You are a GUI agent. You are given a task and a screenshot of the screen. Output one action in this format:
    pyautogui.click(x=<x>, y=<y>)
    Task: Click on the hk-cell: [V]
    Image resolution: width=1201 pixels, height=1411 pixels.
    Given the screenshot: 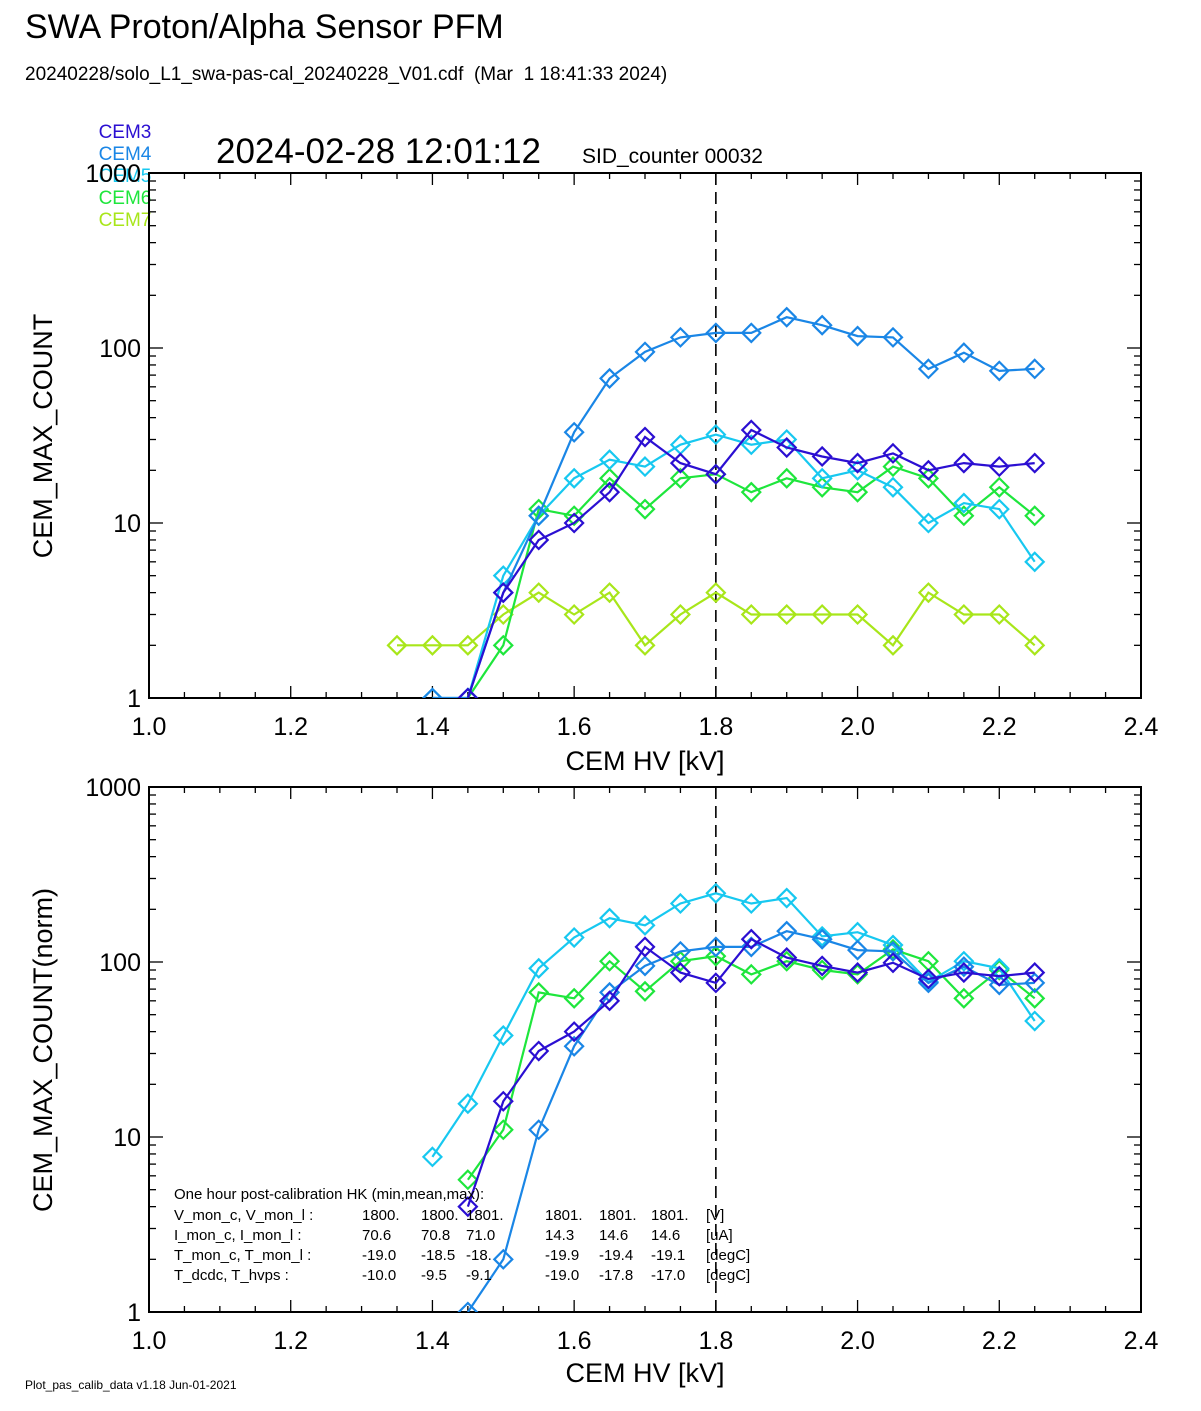 What is the action you would take?
    pyautogui.click(x=715, y=1215)
    